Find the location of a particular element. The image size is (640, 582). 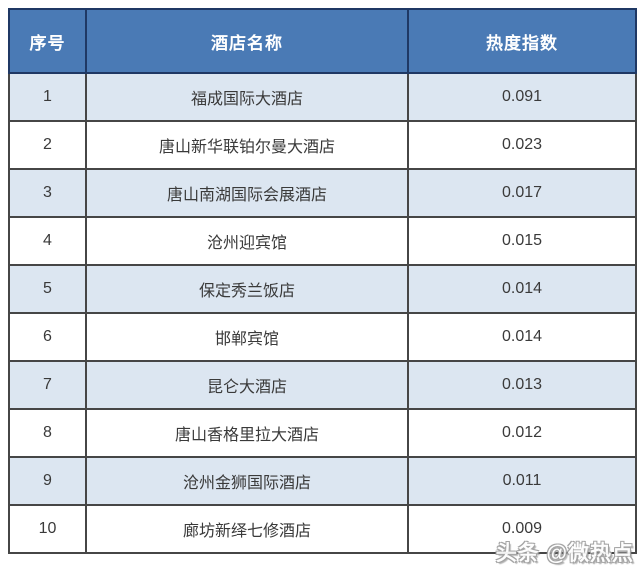

hotel-name-cell: 廊坊新绎七修酒店 is located at coordinates (247, 529).